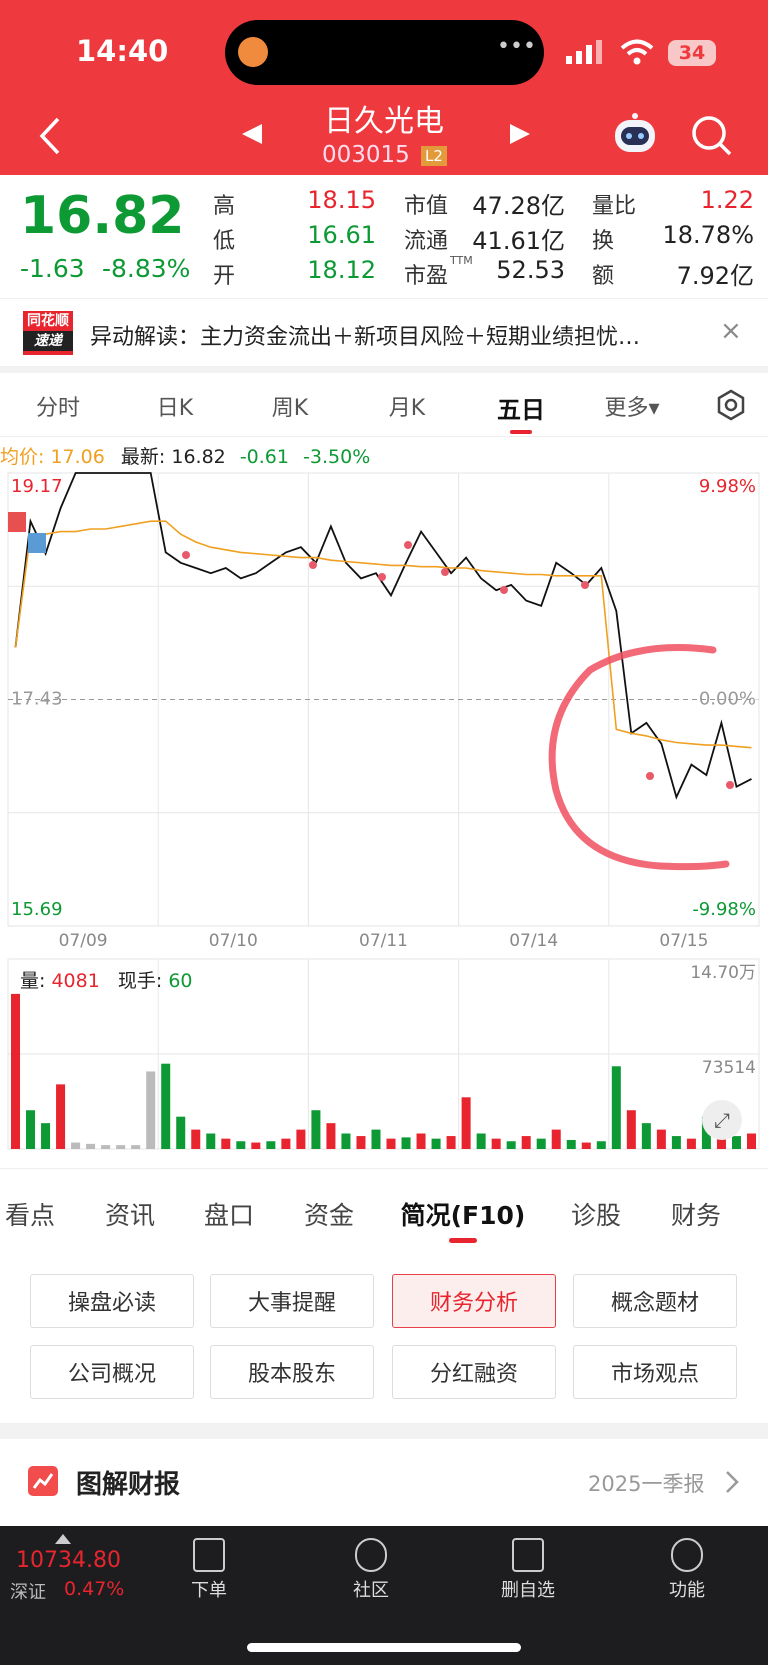 This screenshot has width=768, height=1665. What do you see at coordinates (83, 941) in the screenshot?
I see `x-tick-label: 07/09` at bounding box center [83, 941].